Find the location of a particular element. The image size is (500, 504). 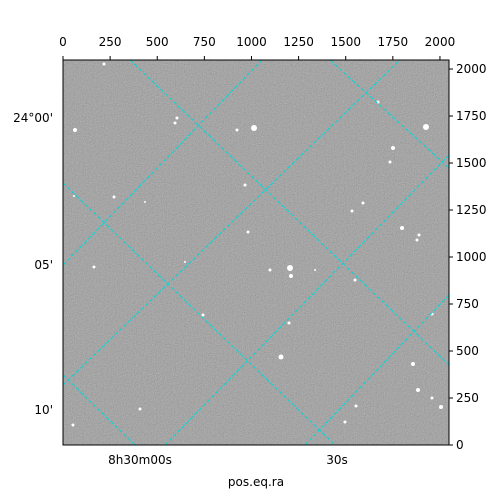

y-tick-label: 1250 is located at coordinates (471, 210).